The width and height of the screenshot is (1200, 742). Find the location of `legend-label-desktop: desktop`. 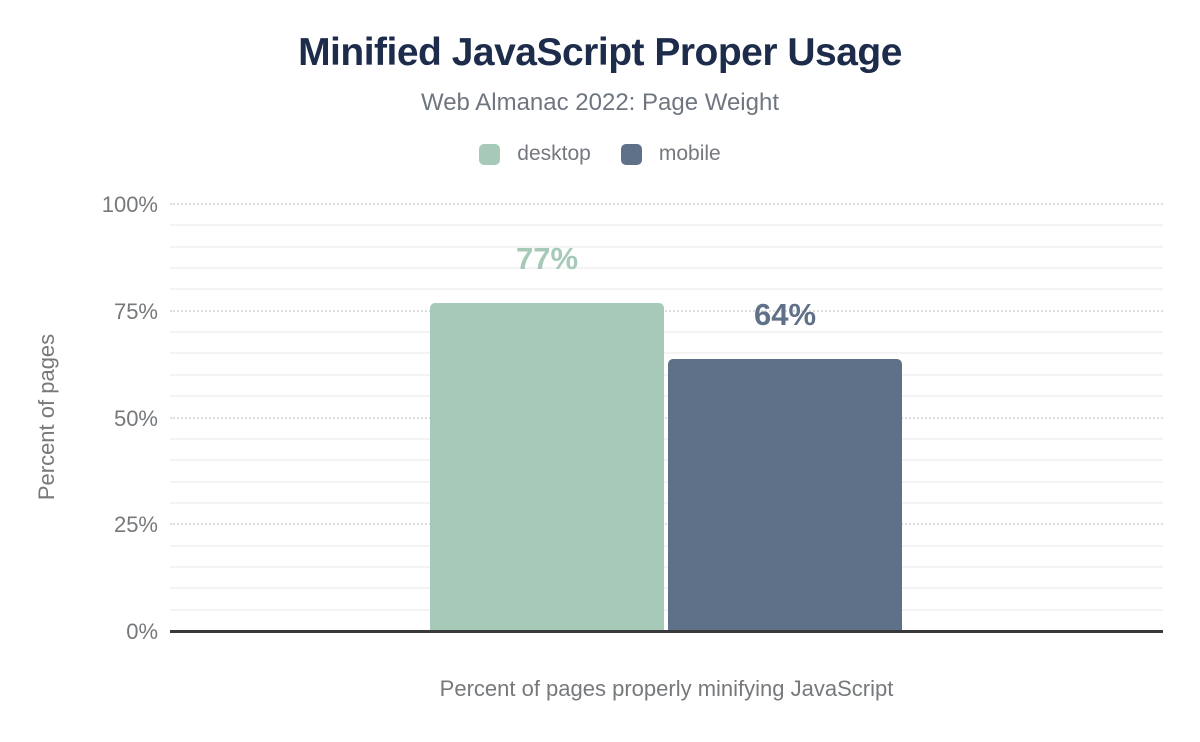

legend-label-desktop: desktop is located at coordinates (554, 153).